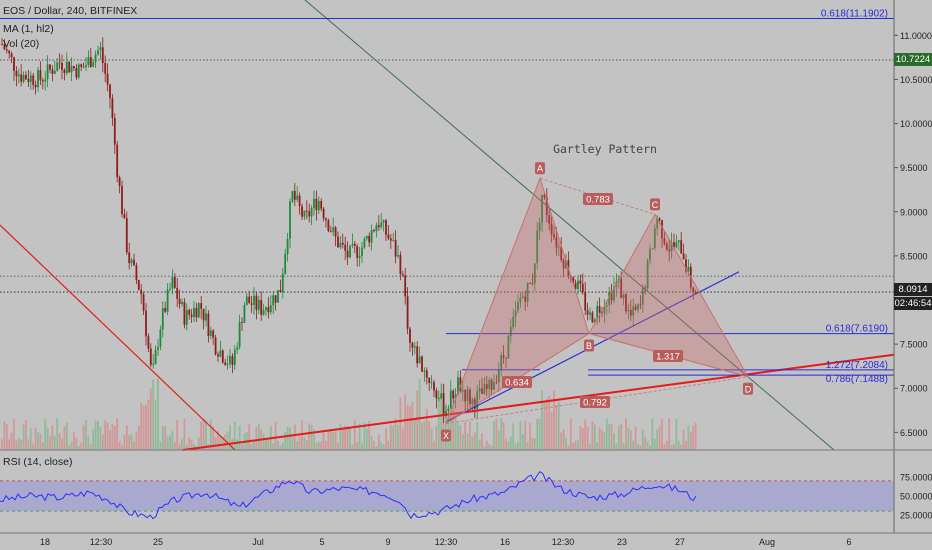 The image size is (932, 550). What do you see at coordinates (38, 462) in the screenshot?
I see `rsi-indicator-label: RSI (14, close)` at bounding box center [38, 462].